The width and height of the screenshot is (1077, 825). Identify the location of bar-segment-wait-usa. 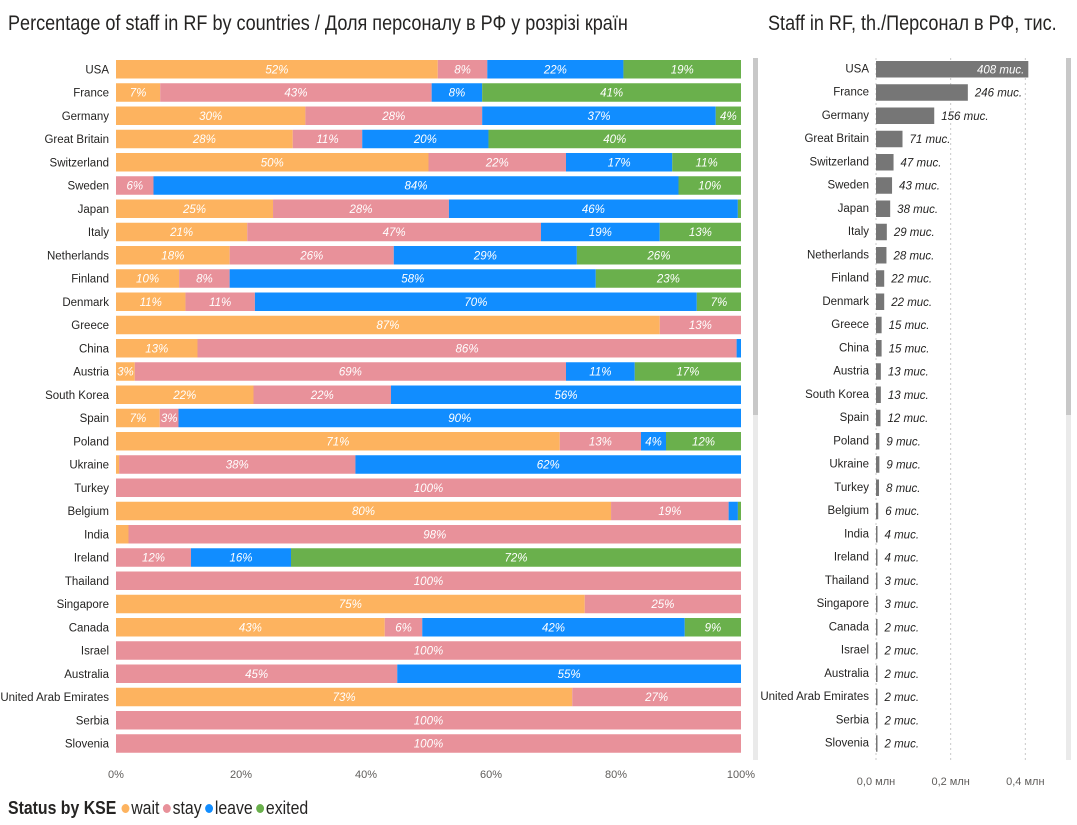
(277, 69).